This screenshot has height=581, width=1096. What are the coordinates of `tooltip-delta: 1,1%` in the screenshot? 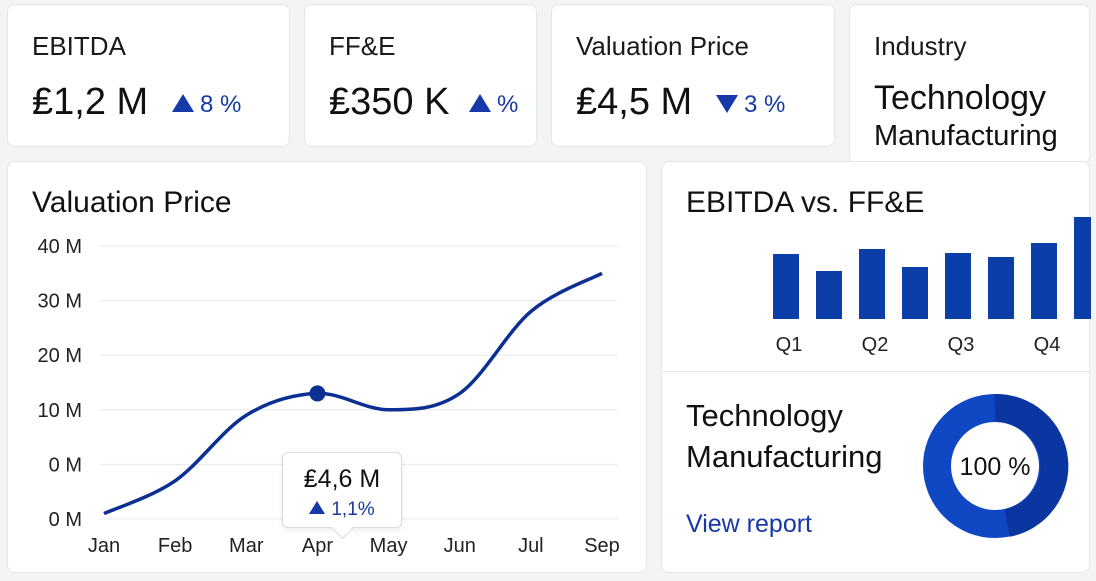 It's located at (342, 510).